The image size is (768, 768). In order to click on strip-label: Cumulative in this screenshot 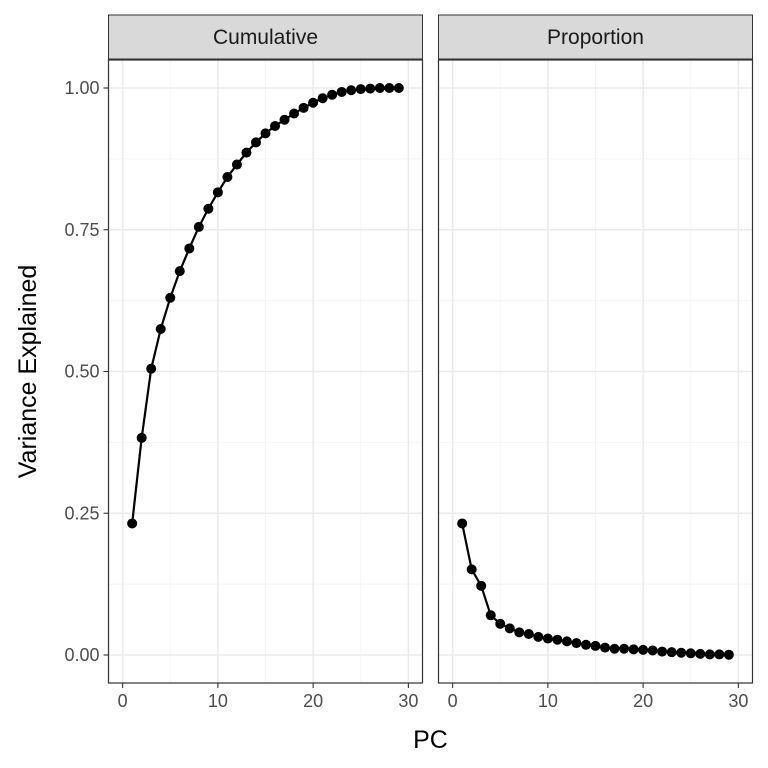, I will do `click(265, 37)`.